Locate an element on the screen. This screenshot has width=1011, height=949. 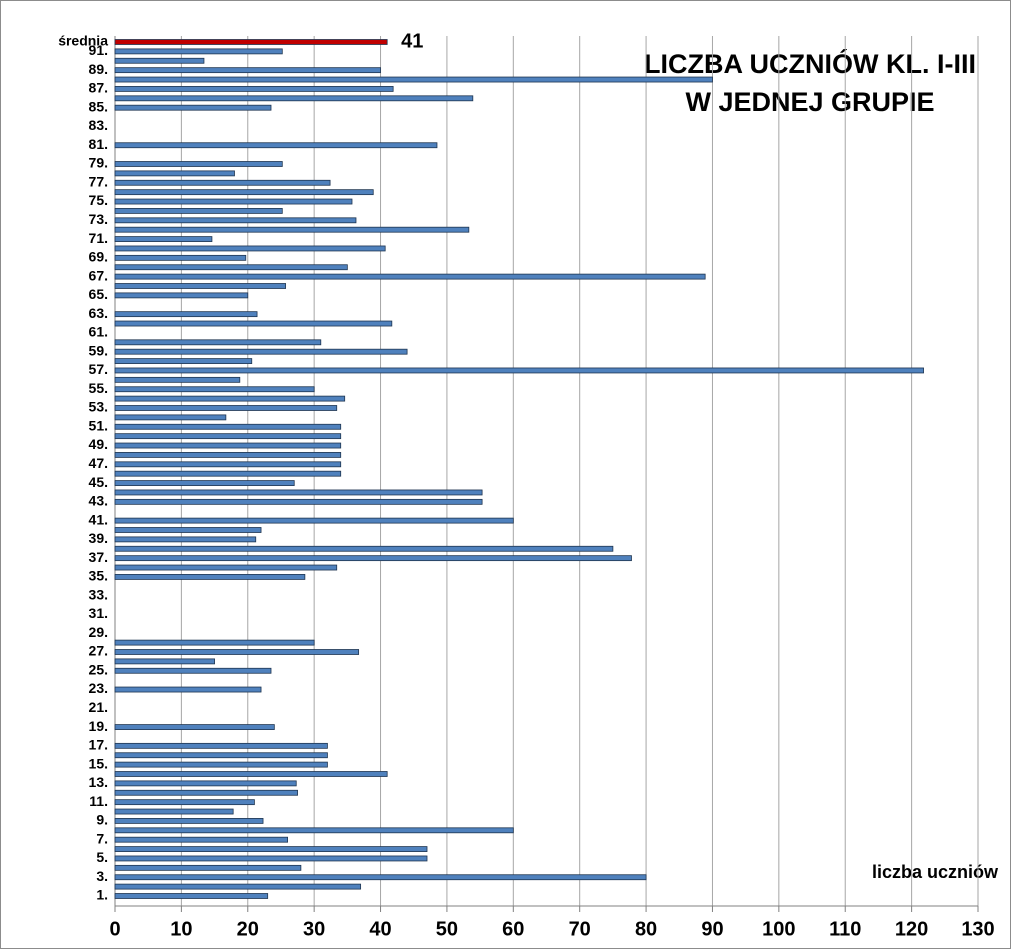
x-tick-label: 0 is located at coordinates (114, 929).